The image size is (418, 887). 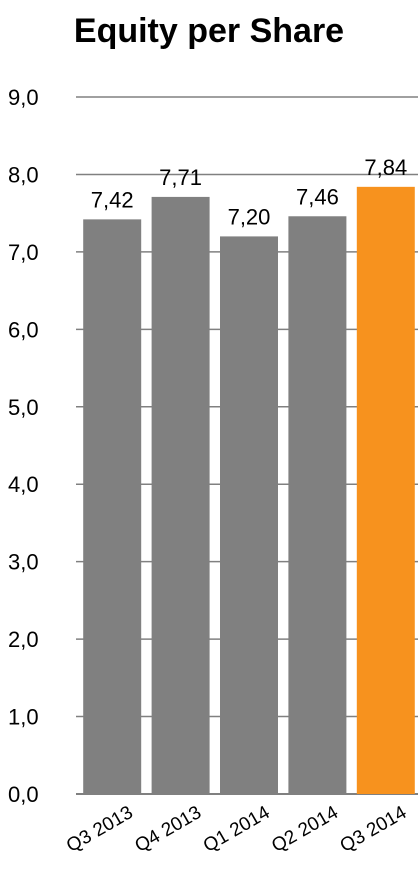 What do you see at coordinates (249, 192) in the screenshot?
I see `data-labels: 7,42 7,71 7,20 7,46 7,84` at bounding box center [249, 192].